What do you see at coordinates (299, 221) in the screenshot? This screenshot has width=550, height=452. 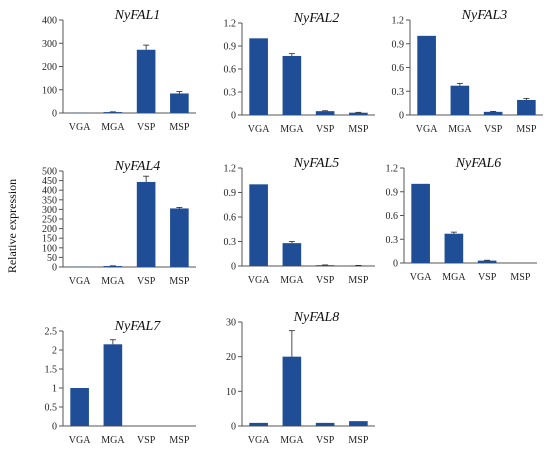 I see `chart-panel-5: 0 0.3 0.6 0.9 1.2 VGA MGA VSP MSP NyFAL5` at bounding box center [299, 221].